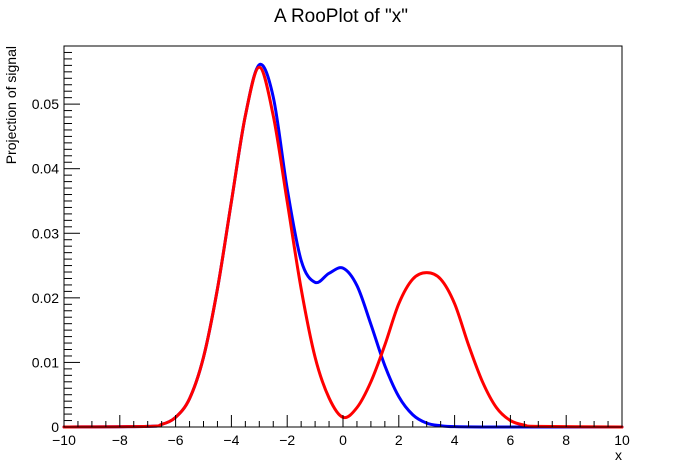 This screenshot has width=679, height=474. What do you see at coordinates (11, 105) in the screenshot?
I see `y-axis-label: Projection of signal` at bounding box center [11, 105].